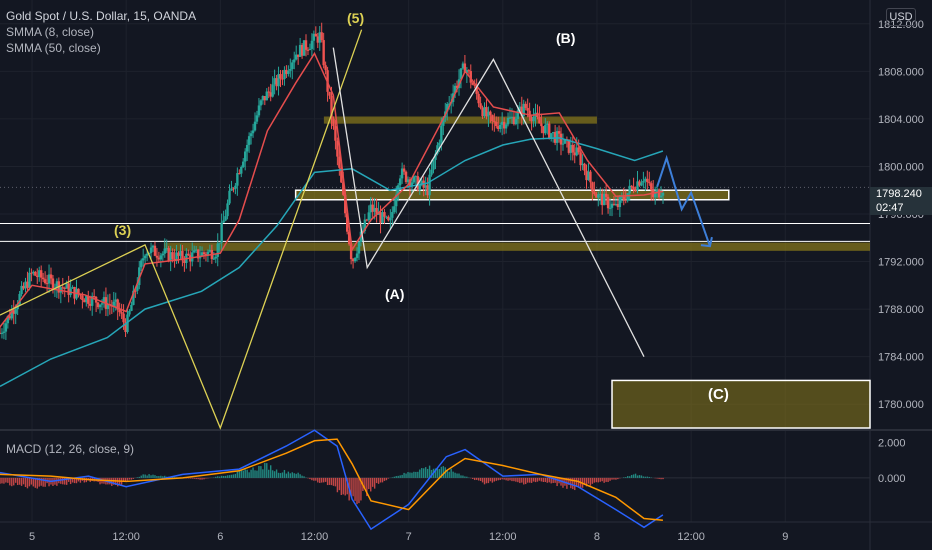  What do you see at coordinates (901, 17) in the screenshot?
I see `currency-badge: USD` at bounding box center [901, 17].